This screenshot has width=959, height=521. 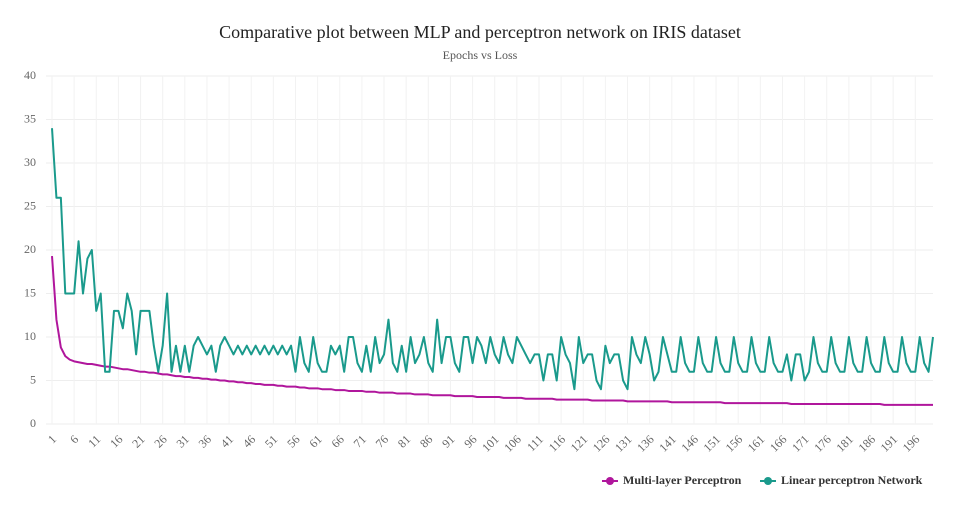 I want to click on legend-label: Linear perceptron Network, so click(x=852, y=480).